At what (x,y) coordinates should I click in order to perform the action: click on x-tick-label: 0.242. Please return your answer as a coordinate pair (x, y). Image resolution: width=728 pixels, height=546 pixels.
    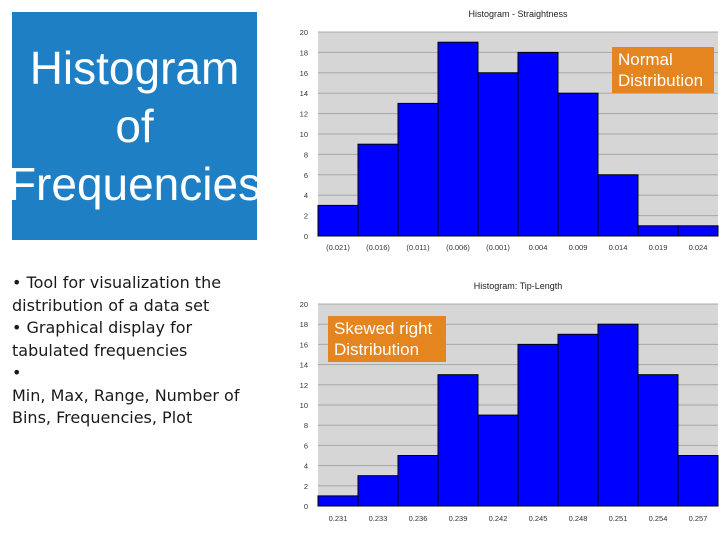
    Looking at the image, I should click on (498, 518).